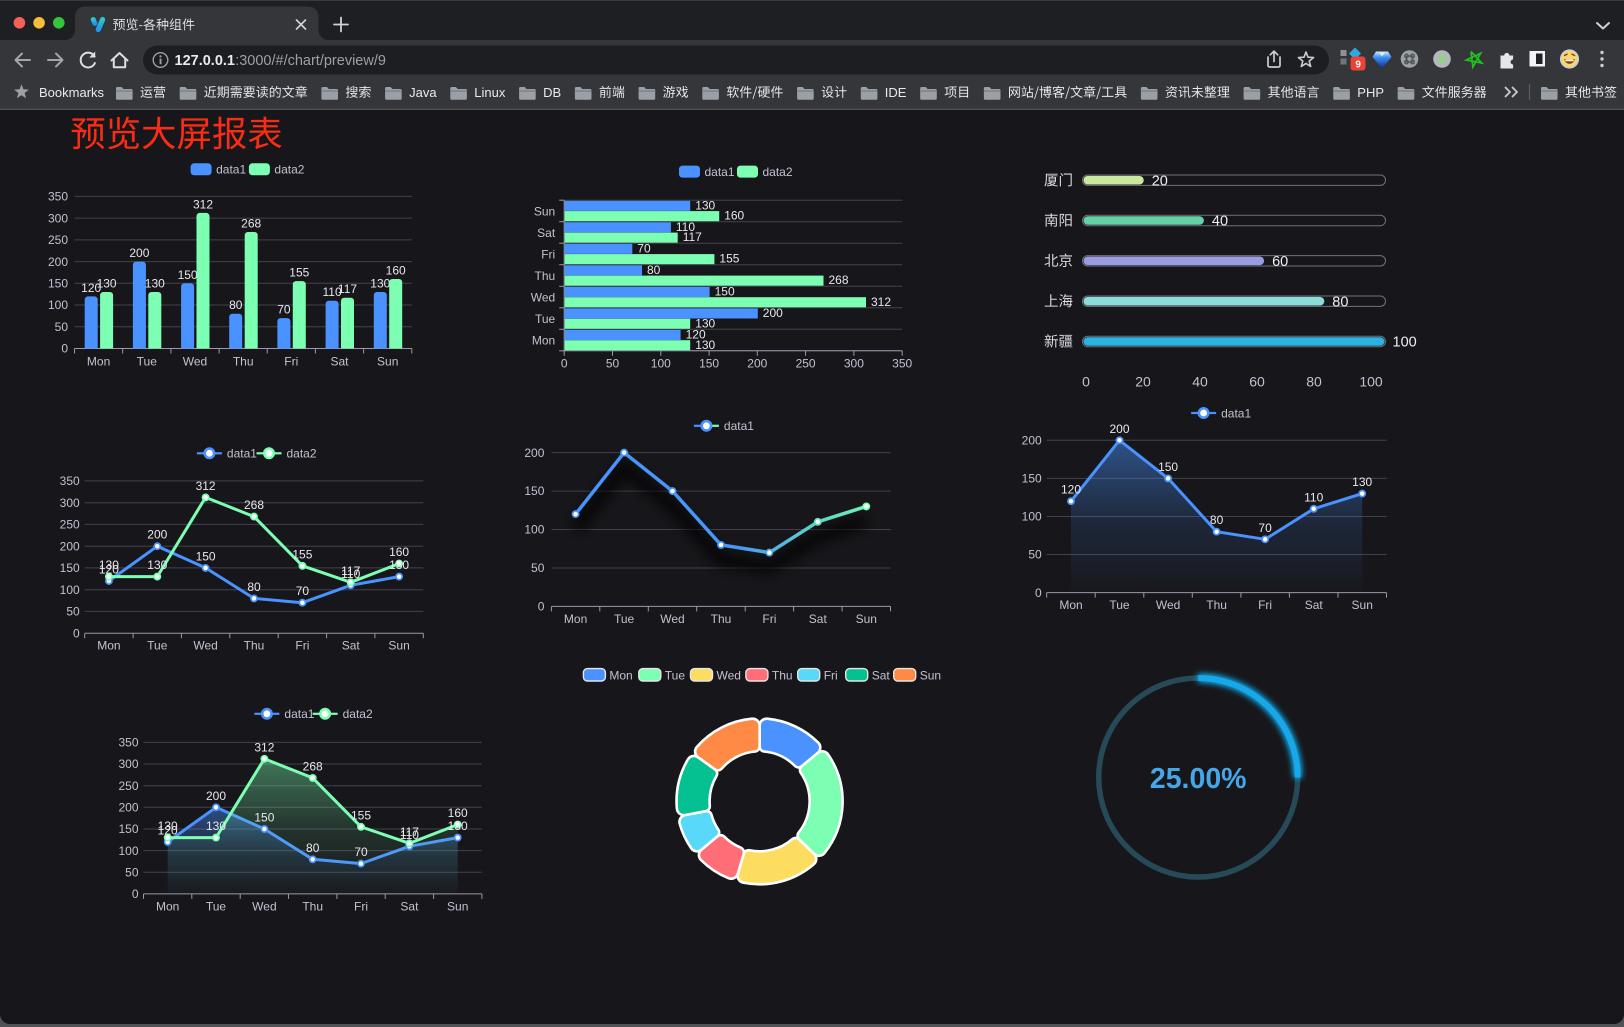 This screenshot has height=1027, width=1624. I want to click on svg-text: :3000/#/chart/preview/9, so click(310, 61).